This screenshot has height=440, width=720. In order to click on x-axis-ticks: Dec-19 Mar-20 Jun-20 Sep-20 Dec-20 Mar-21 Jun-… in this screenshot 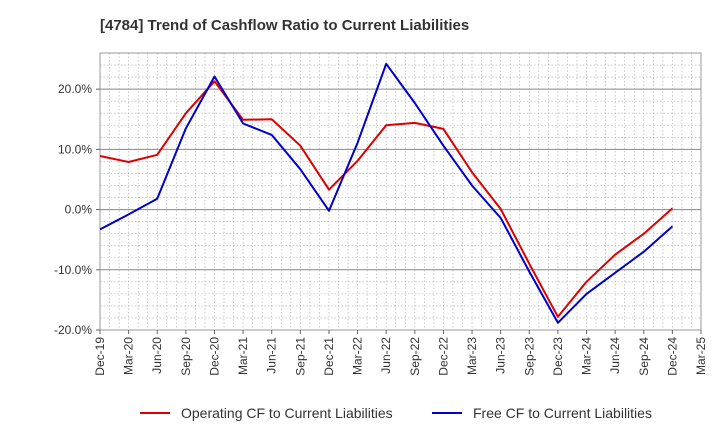, I will do `click(400, 353)`.